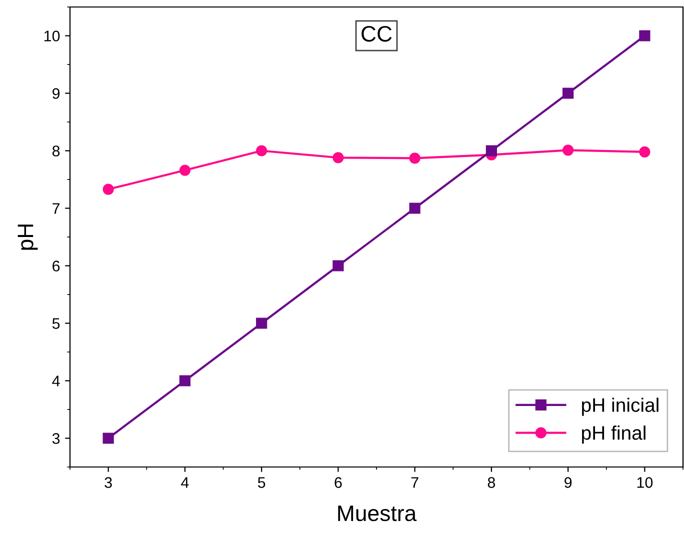 The width and height of the screenshot is (684, 534). I want to click on x-tick-label: 8, so click(492, 482).